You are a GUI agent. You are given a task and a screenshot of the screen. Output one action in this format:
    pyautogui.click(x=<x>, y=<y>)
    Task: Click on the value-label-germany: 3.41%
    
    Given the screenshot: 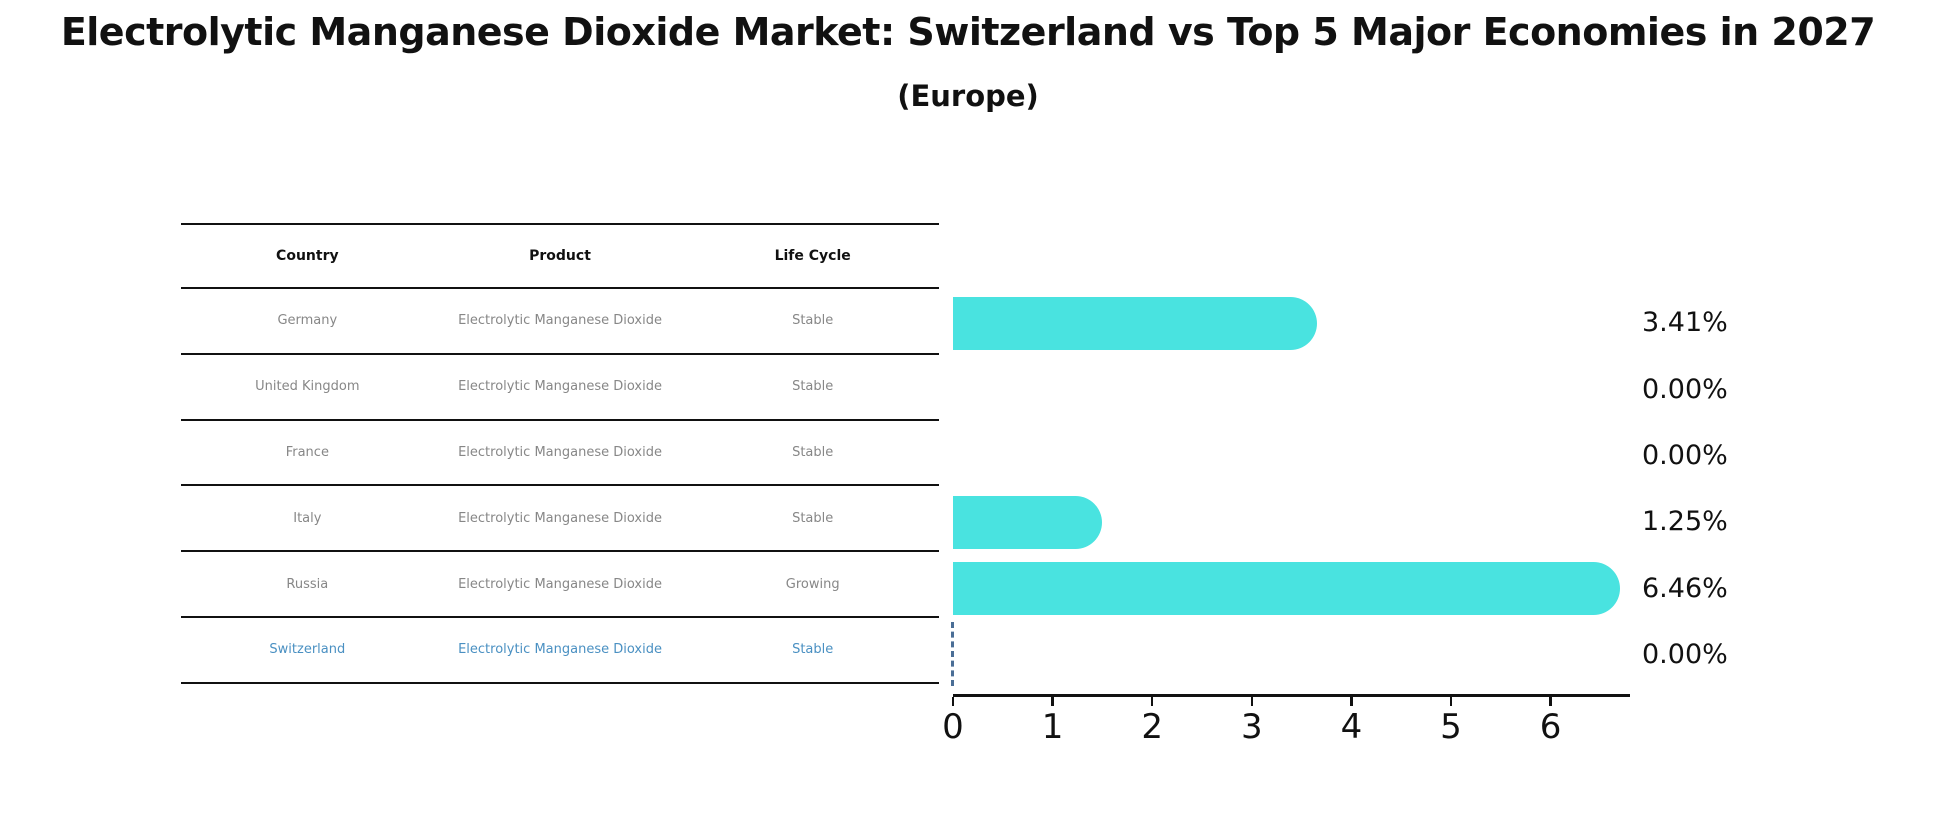 What is the action you would take?
    pyautogui.click(x=1685, y=323)
    